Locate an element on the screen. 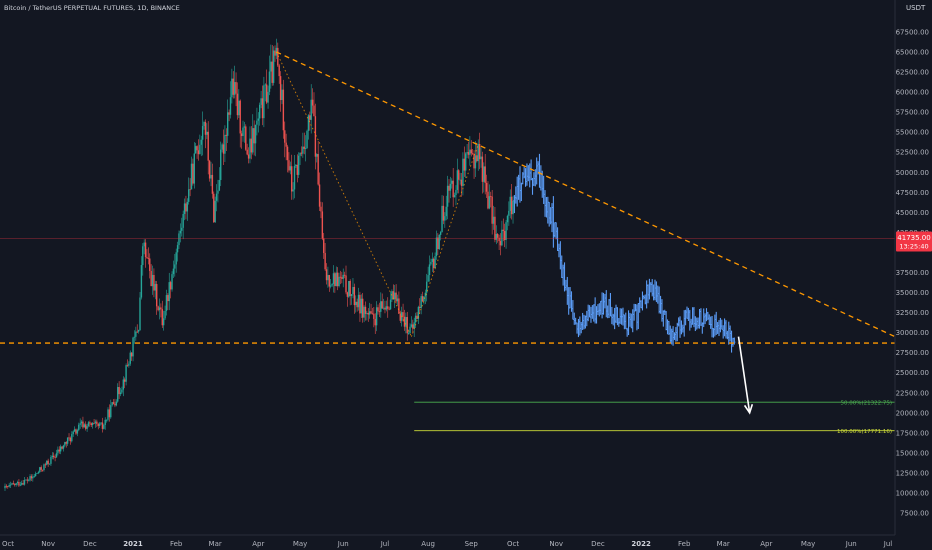 The image size is (932, 550). price-tick-label: 52500.00 is located at coordinates (912, 153).